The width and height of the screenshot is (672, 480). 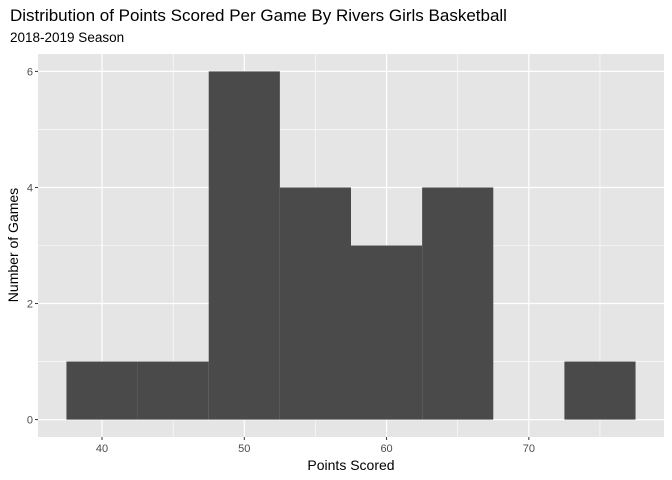 I want to click on y-axis-title: Number of Games, so click(x=13, y=245).